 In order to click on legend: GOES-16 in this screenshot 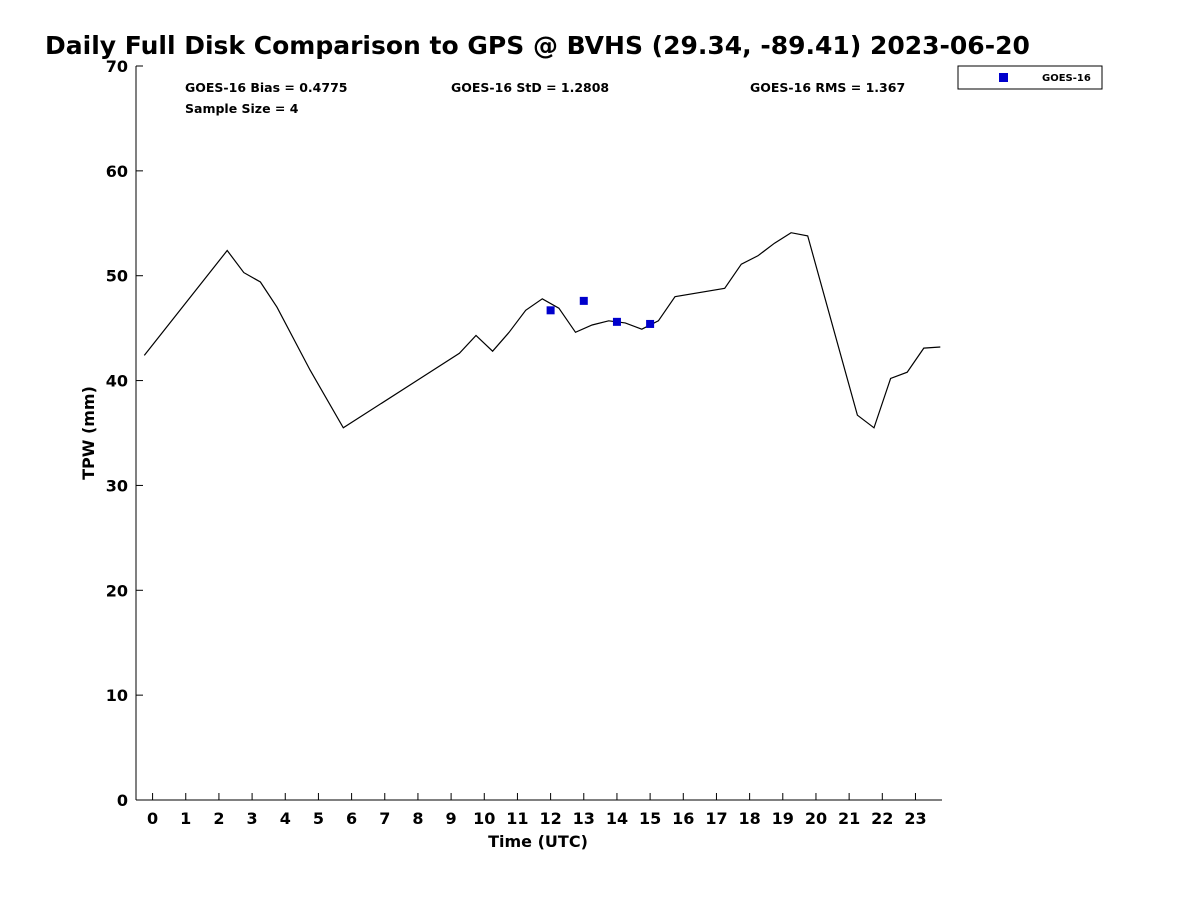, I will do `click(1030, 77)`.